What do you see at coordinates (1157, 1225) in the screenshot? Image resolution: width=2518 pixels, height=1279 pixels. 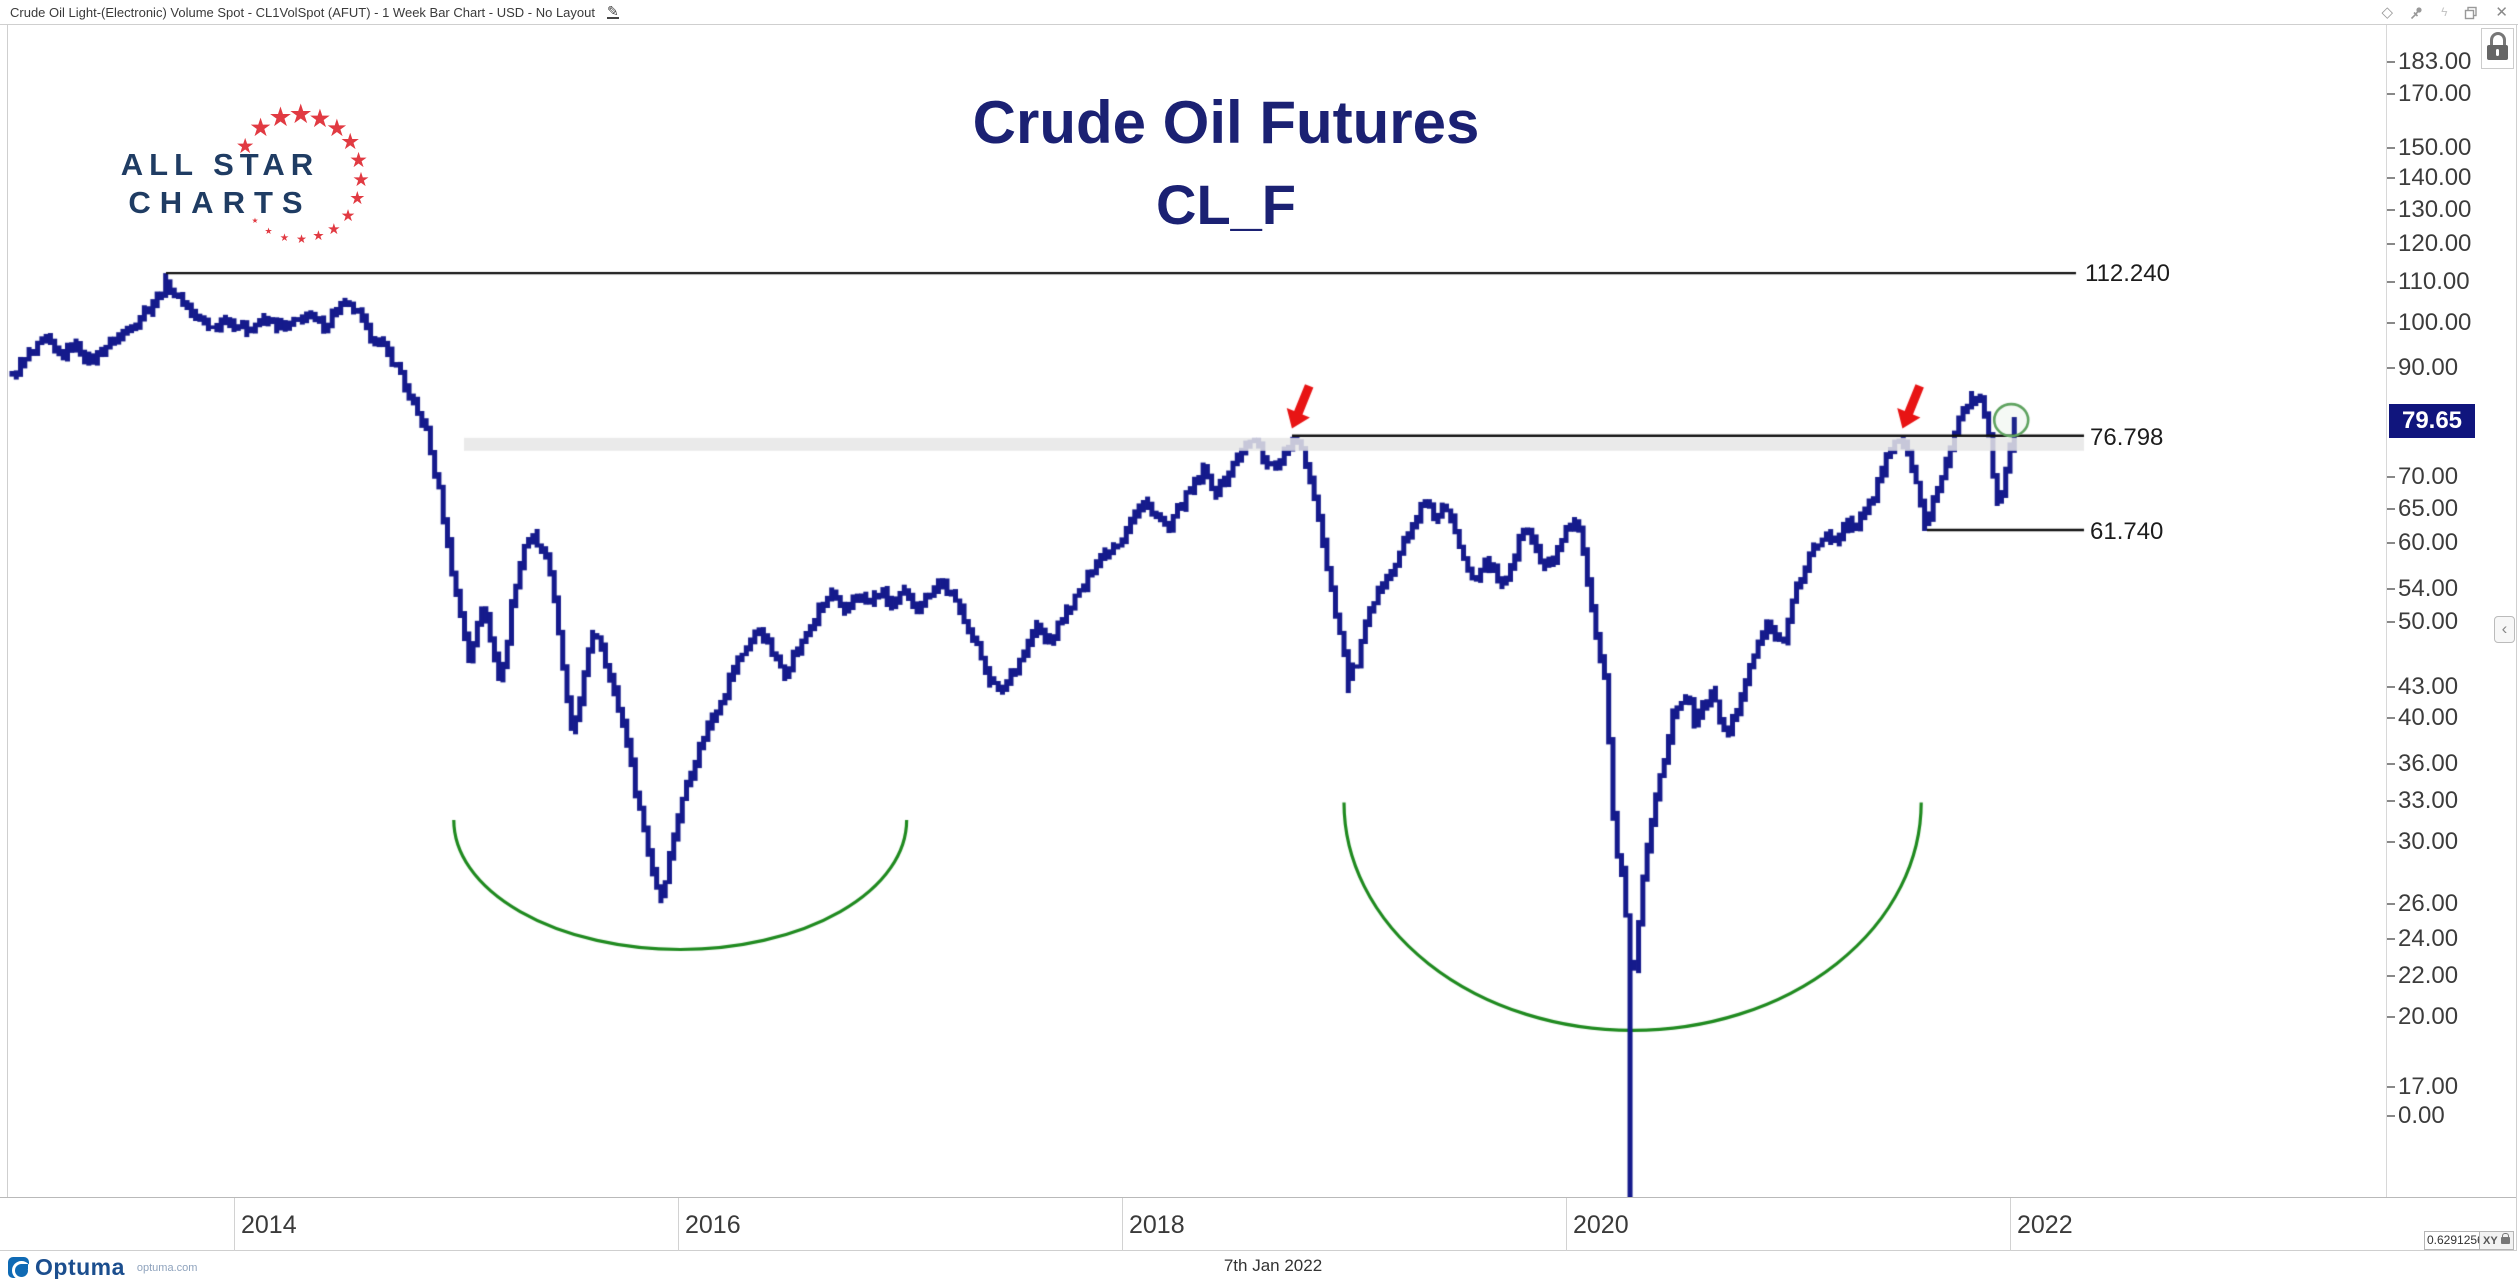 I see `year-label-2018: 2018` at bounding box center [1157, 1225].